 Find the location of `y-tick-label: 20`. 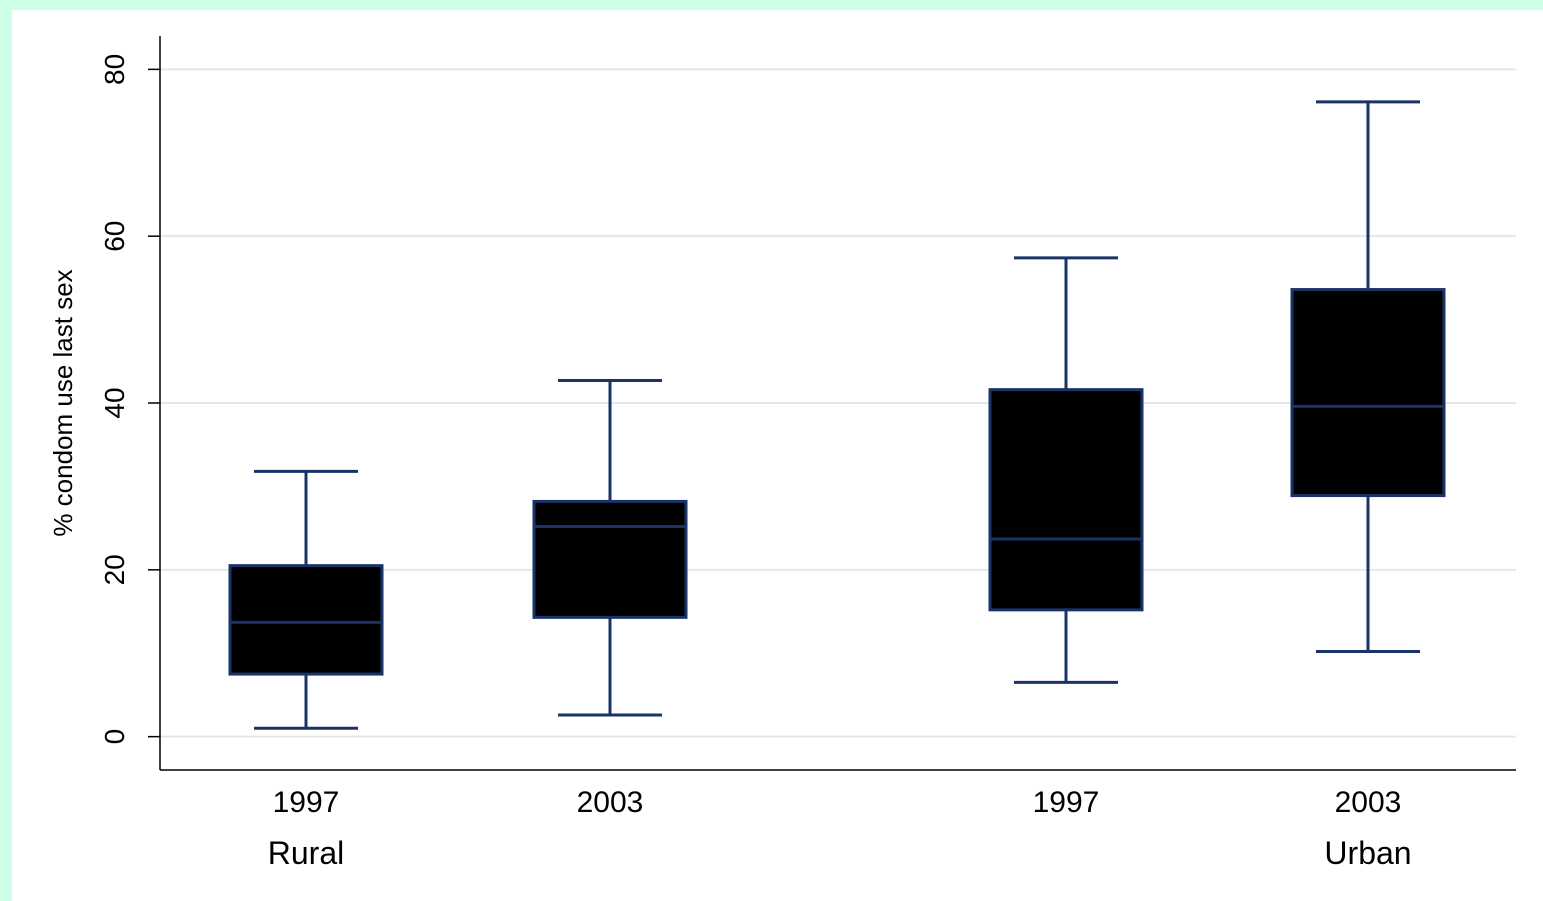

y-tick-label: 20 is located at coordinates (114, 569).